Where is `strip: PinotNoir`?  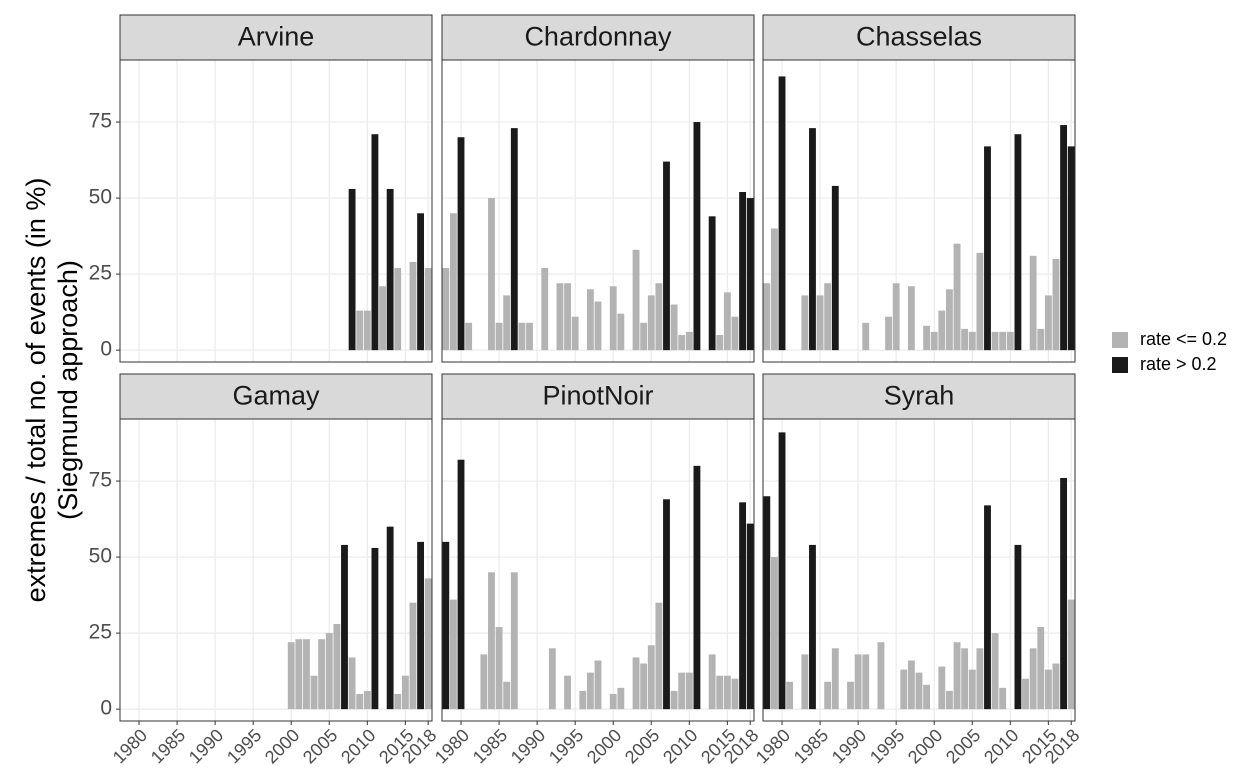
strip: PinotNoir is located at coordinates (598, 396).